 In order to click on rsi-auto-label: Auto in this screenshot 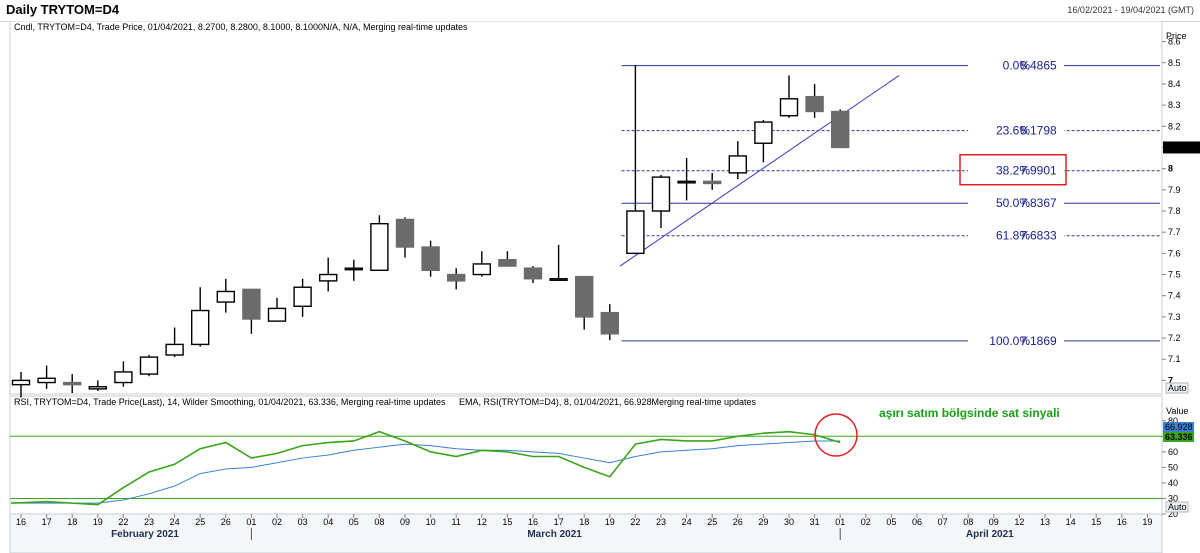, I will do `click(1177, 507)`.